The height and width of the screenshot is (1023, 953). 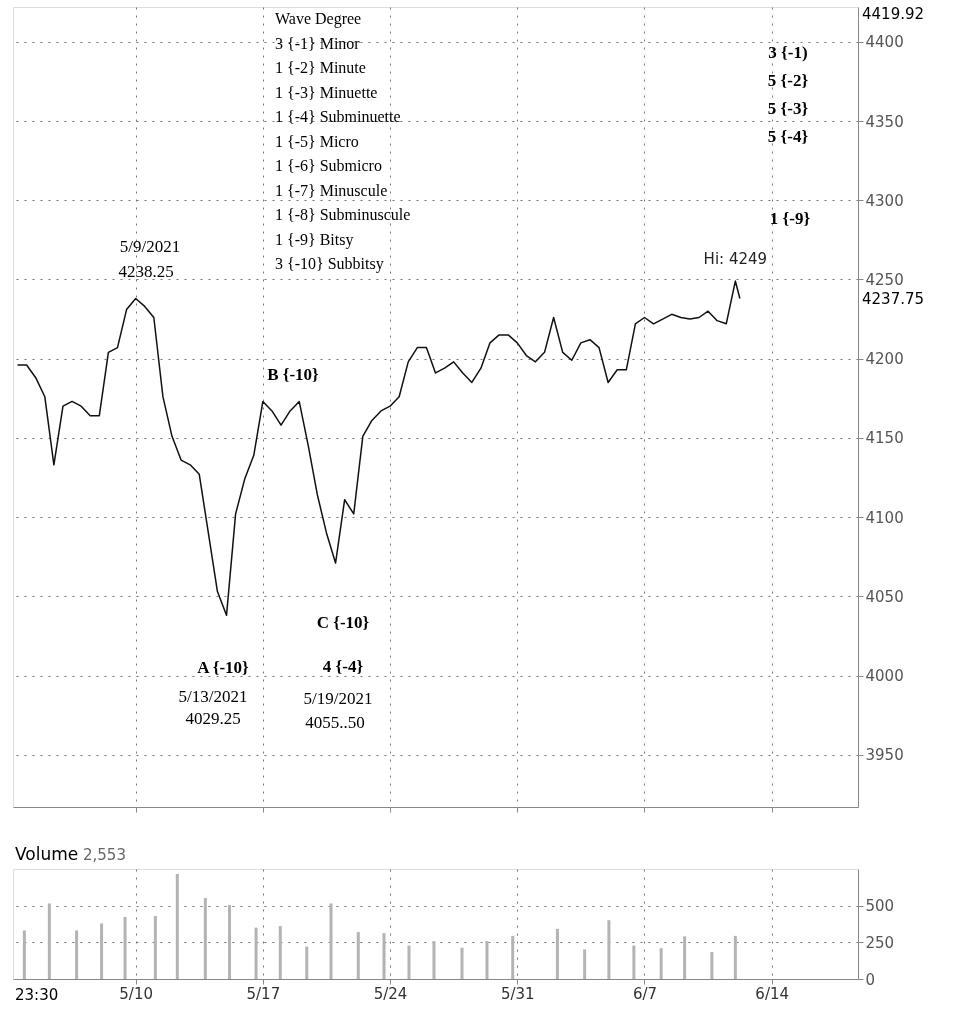 What do you see at coordinates (328, 165) in the screenshot?
I see `annotation: 1 {-6} Submicro` at bounding box center [328, 165].